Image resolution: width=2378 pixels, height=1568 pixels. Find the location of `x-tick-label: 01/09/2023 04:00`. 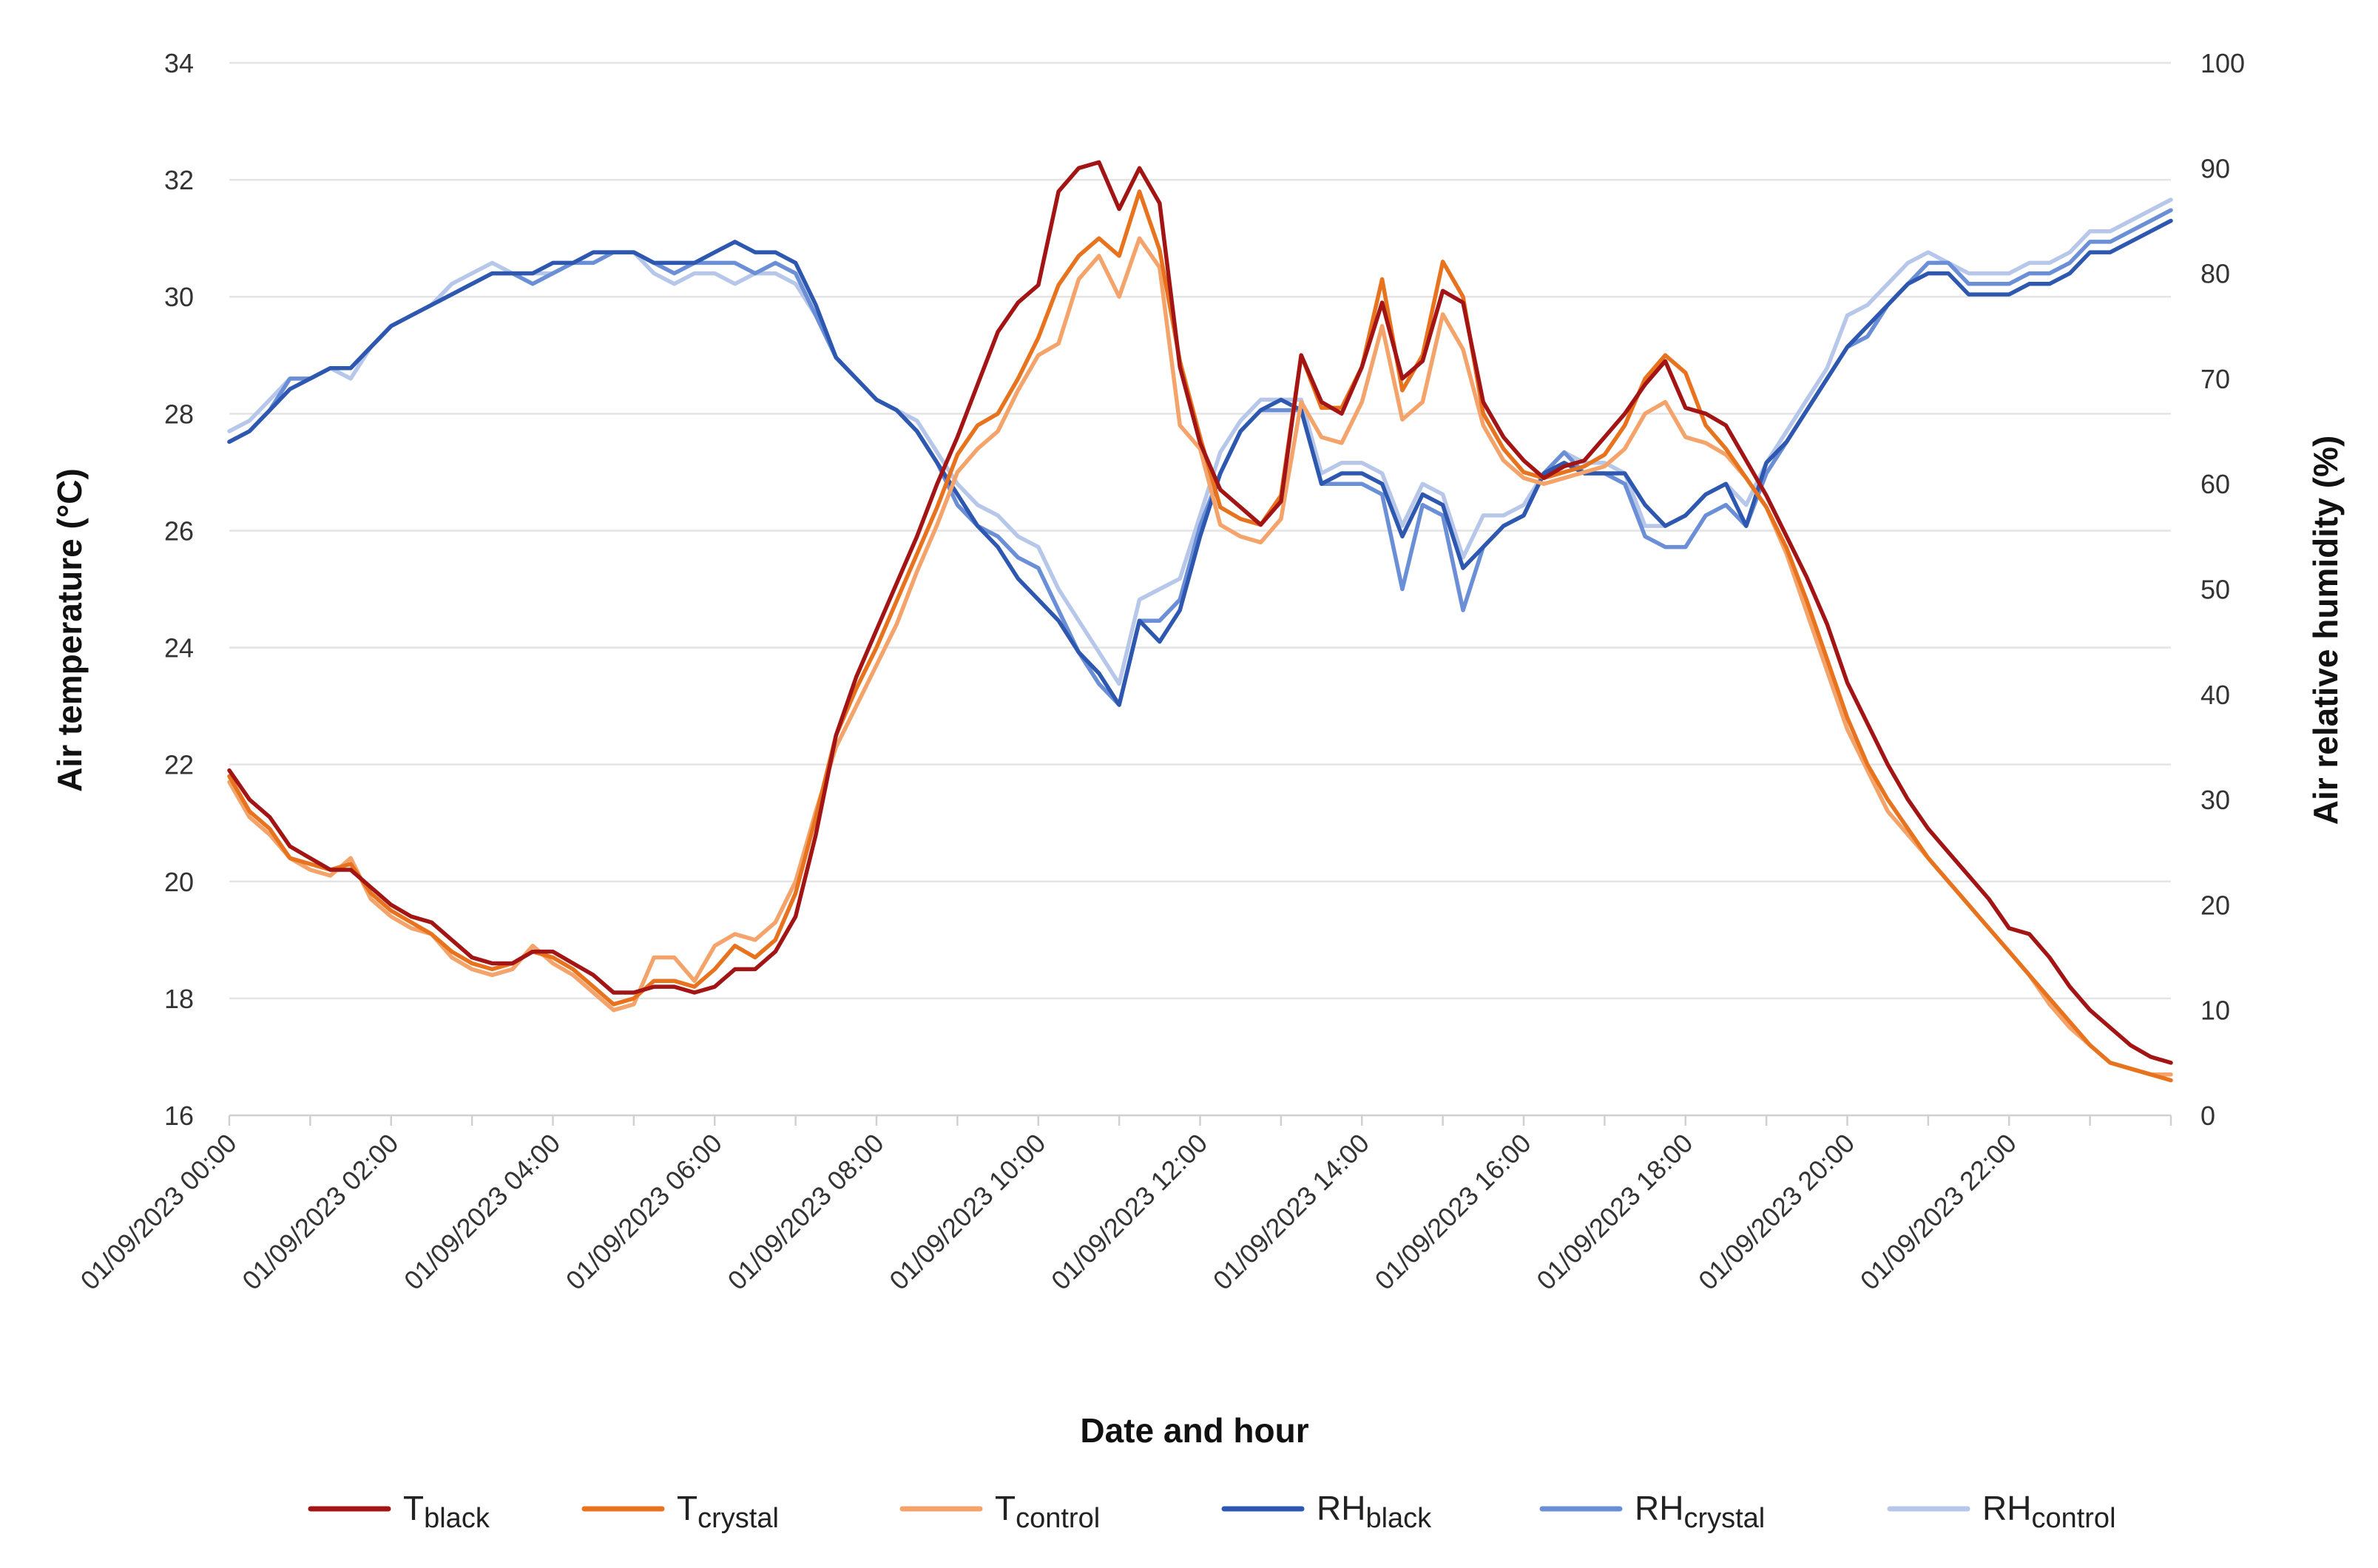

x-tick-label: 01/09/2023 04:00 is located at coordinates (482, 1212).